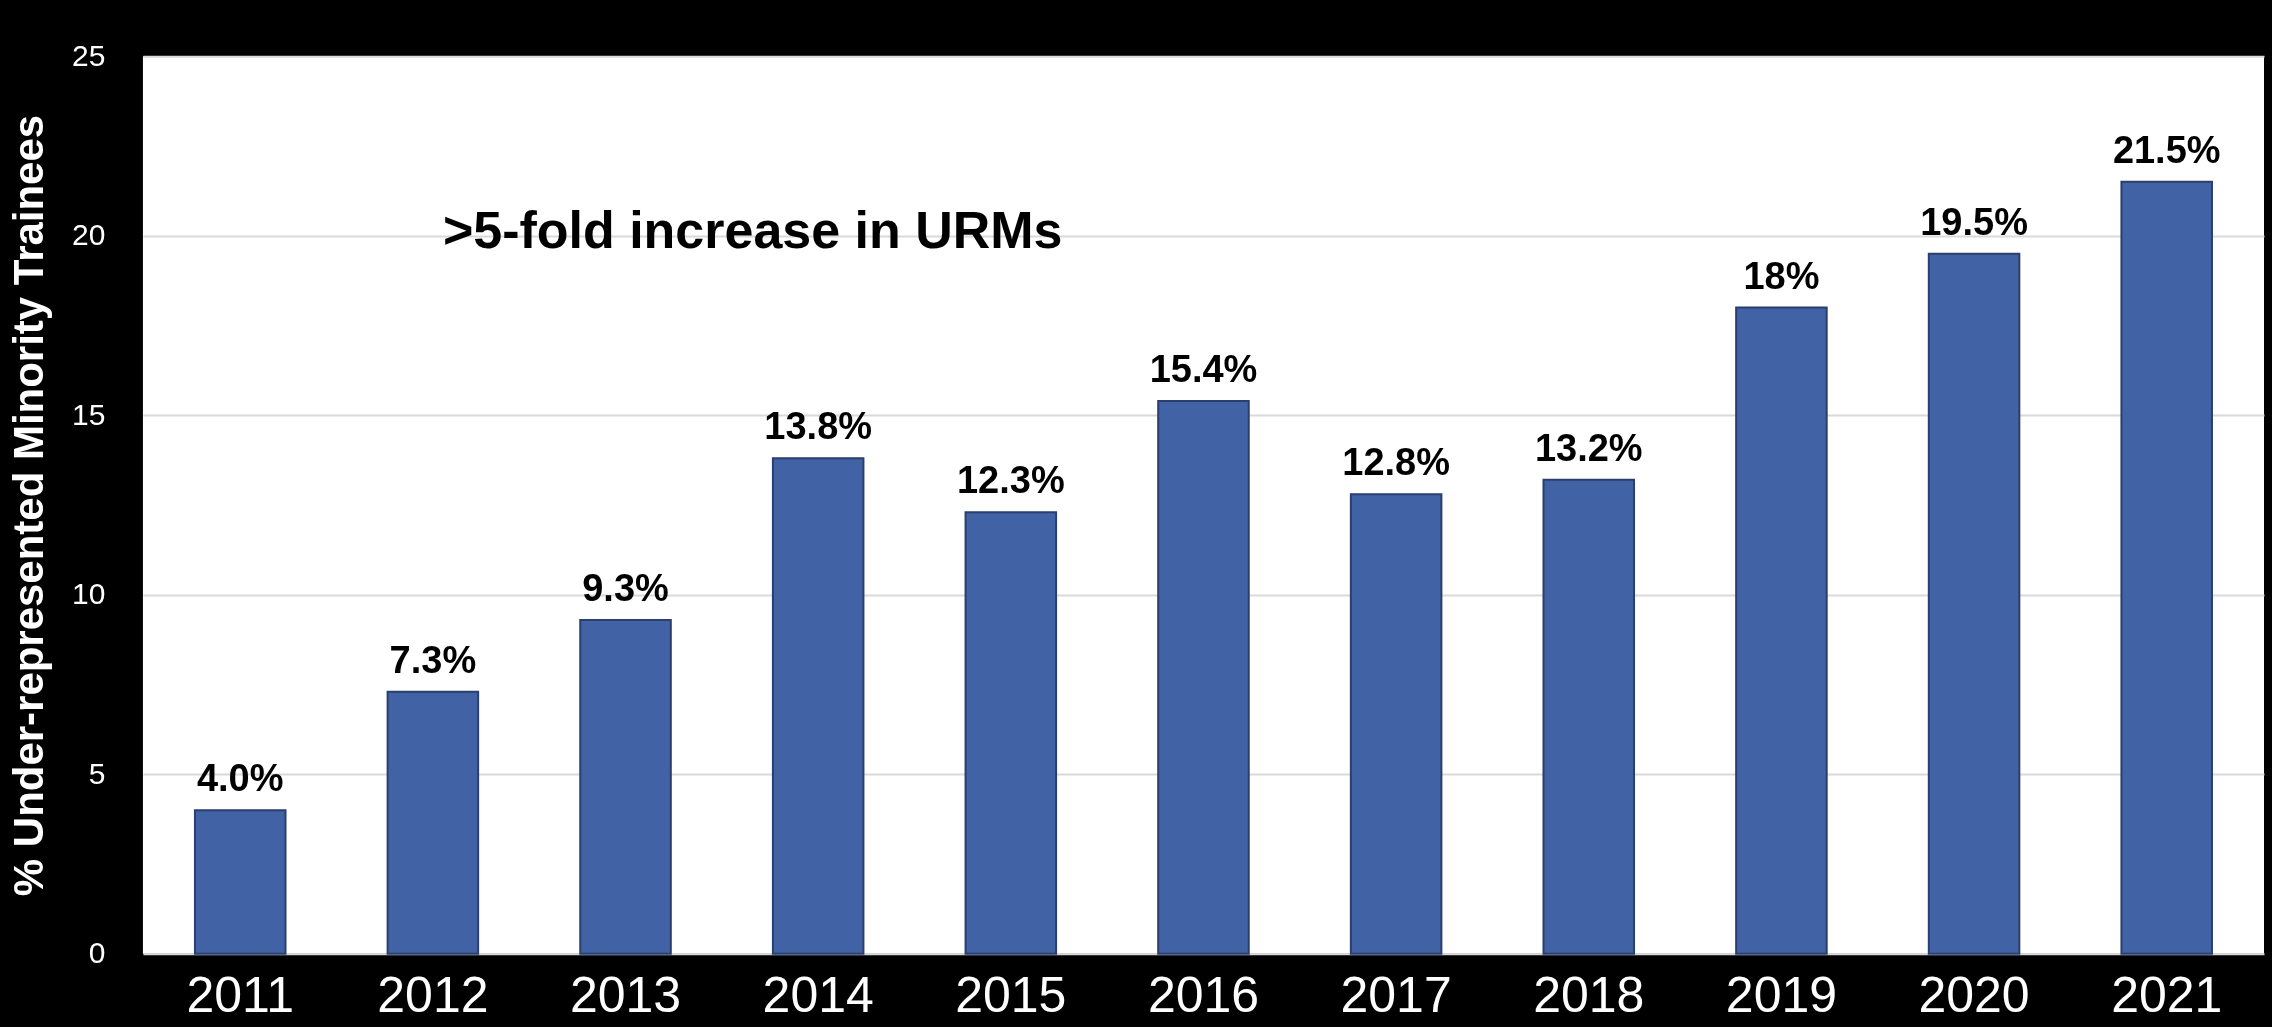 Image resolution: width=2272 pixels, height=1028 pixels. Describe the element at coordinates (89, 55) in the screenshot. I see `y-tick-label: 25` at that location.